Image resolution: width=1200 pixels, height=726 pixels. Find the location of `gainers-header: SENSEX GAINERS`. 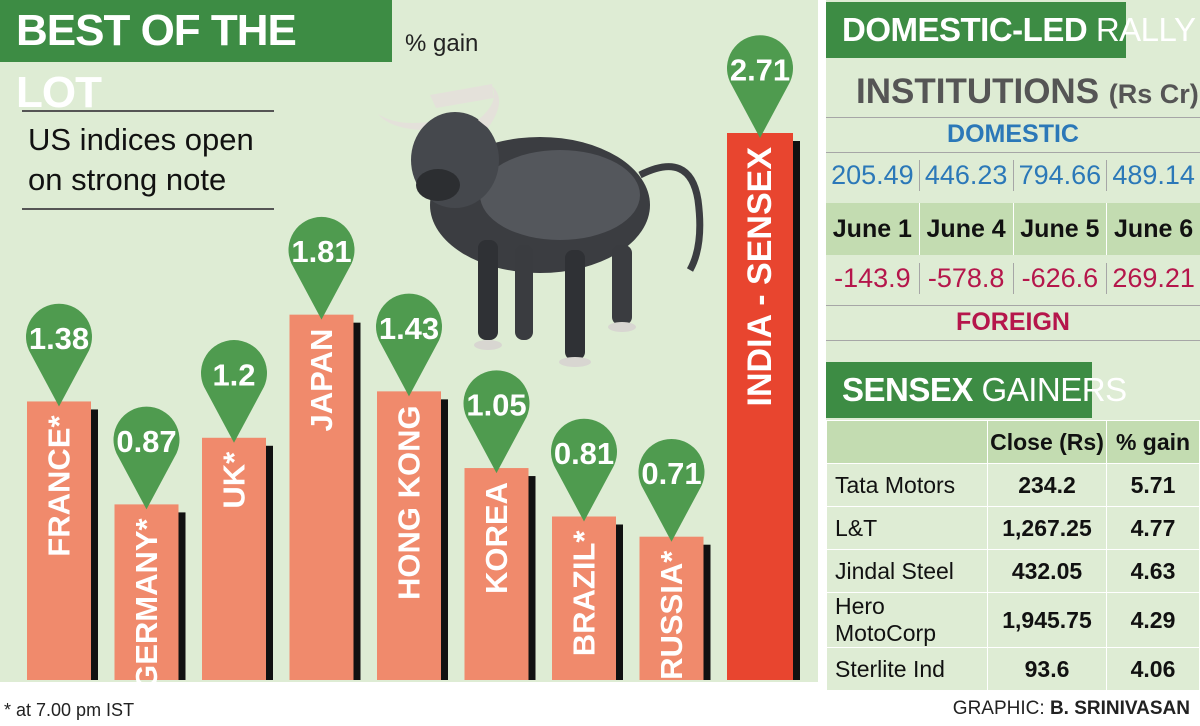

gainers-header: SENSEX GAINERS is located at coordinates (976, 390).